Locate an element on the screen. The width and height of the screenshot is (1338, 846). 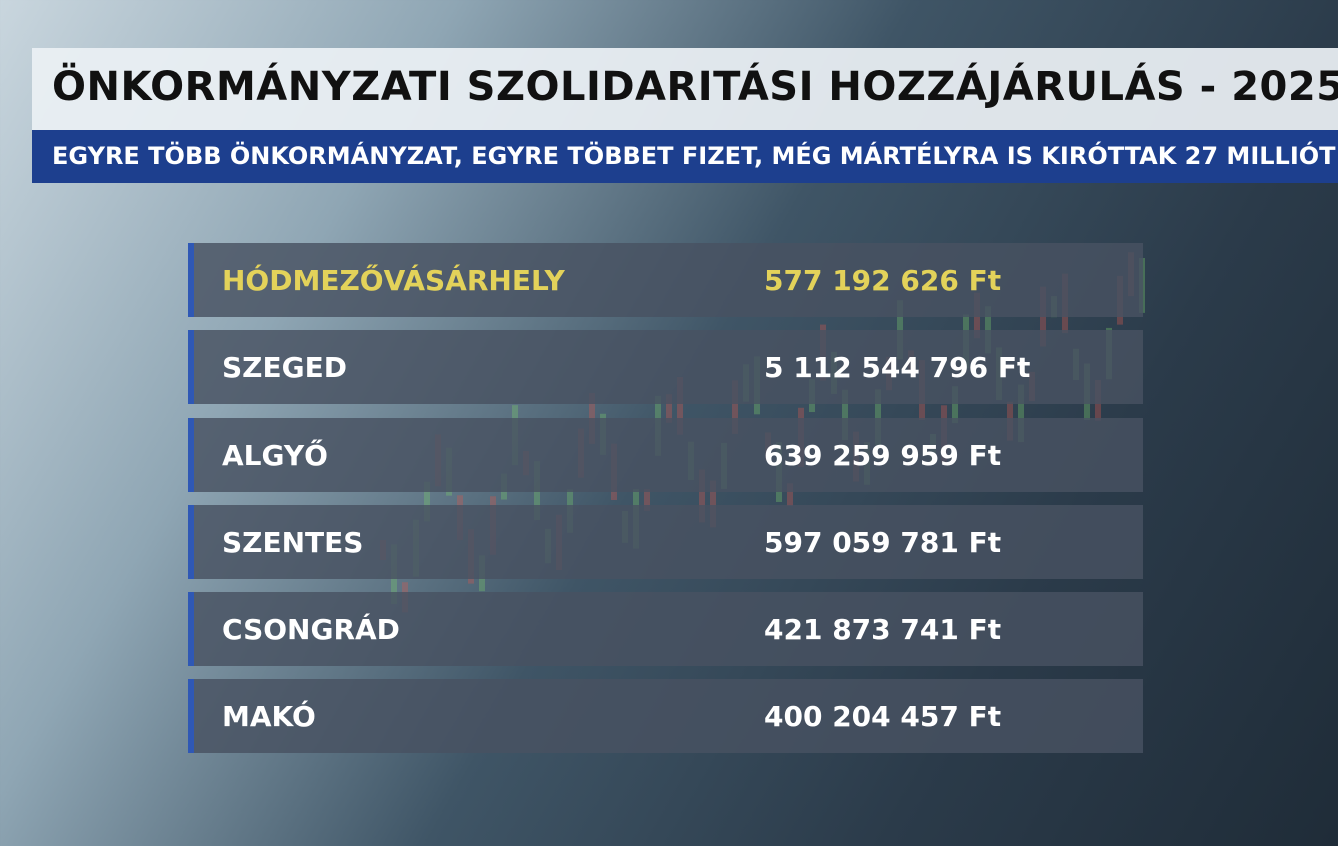
amount: 400 204 457 Ft is located at coordinates (883, 716).